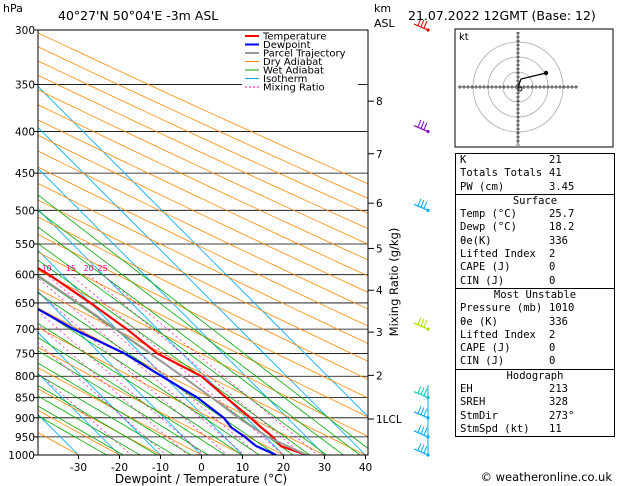  What do you see at coordinates (488, 214) in the screenshot?
I see `index-label: Temp (°C)` at bounding box center [488, 214].